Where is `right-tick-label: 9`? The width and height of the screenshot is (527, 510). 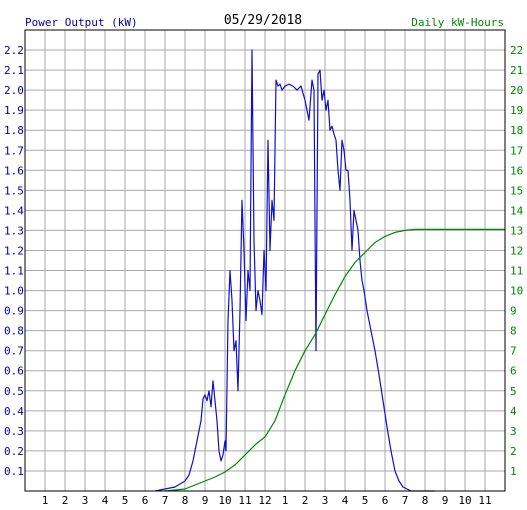
right-tick-label: 9 is located at coordinates (513, 311).